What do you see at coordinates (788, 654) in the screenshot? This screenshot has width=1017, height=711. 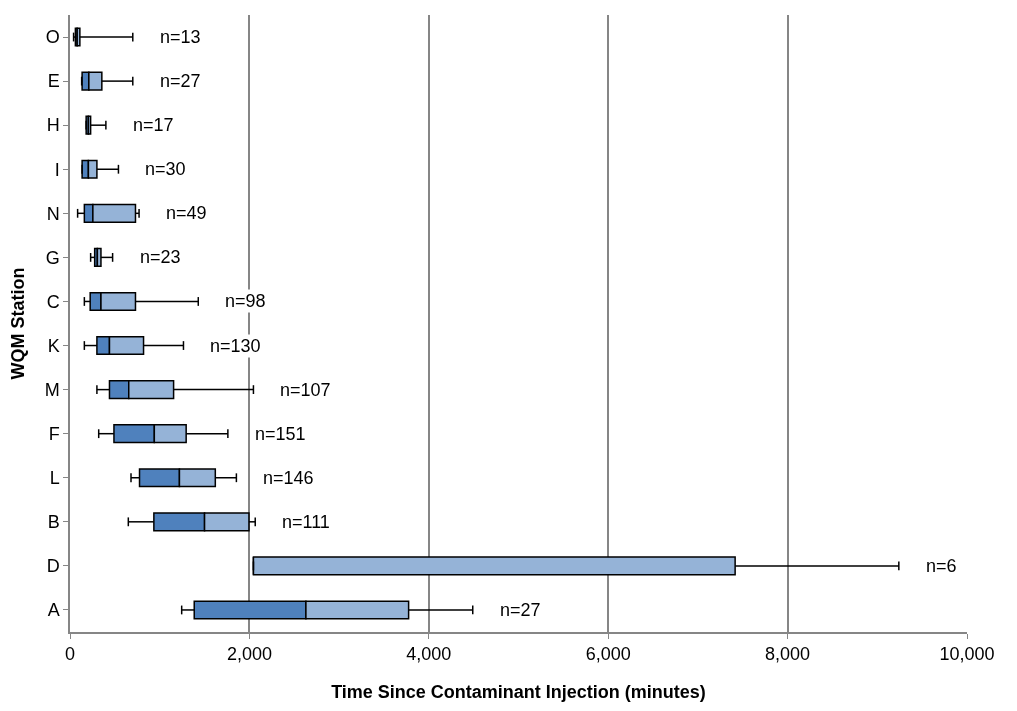 I see `x-tick-label: 8,000` at bounding box center [788, 654].